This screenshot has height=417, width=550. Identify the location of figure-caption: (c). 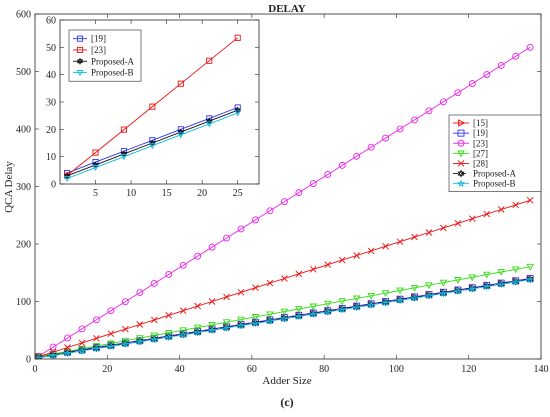
(286, 402).